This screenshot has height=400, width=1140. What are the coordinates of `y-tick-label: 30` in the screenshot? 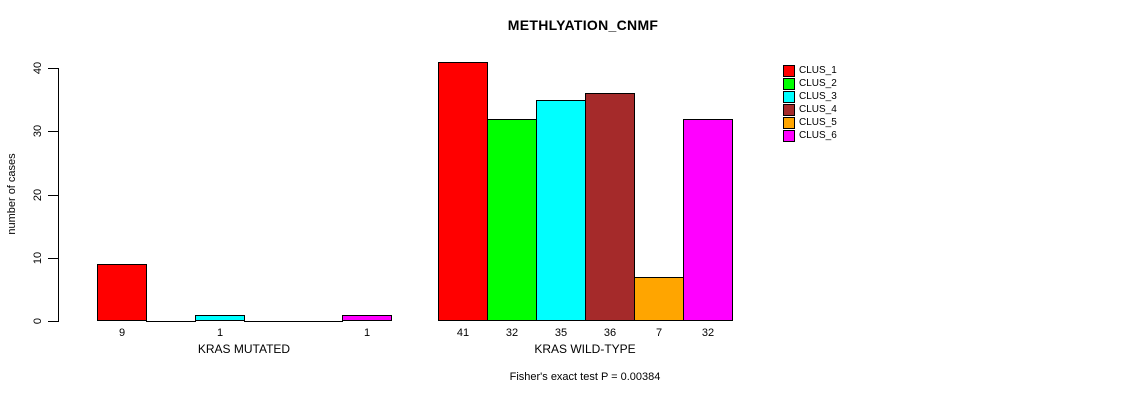 It's located at (38, 131).